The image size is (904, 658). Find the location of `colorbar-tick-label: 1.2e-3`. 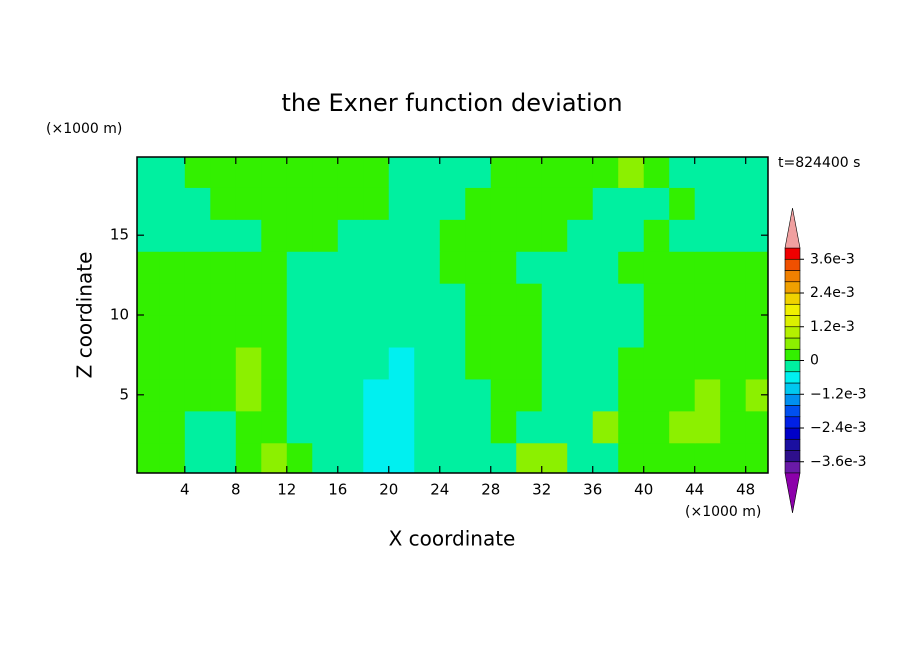

colorbar-tick-label: 1.2e-3 is located at coordinates (832, 327).